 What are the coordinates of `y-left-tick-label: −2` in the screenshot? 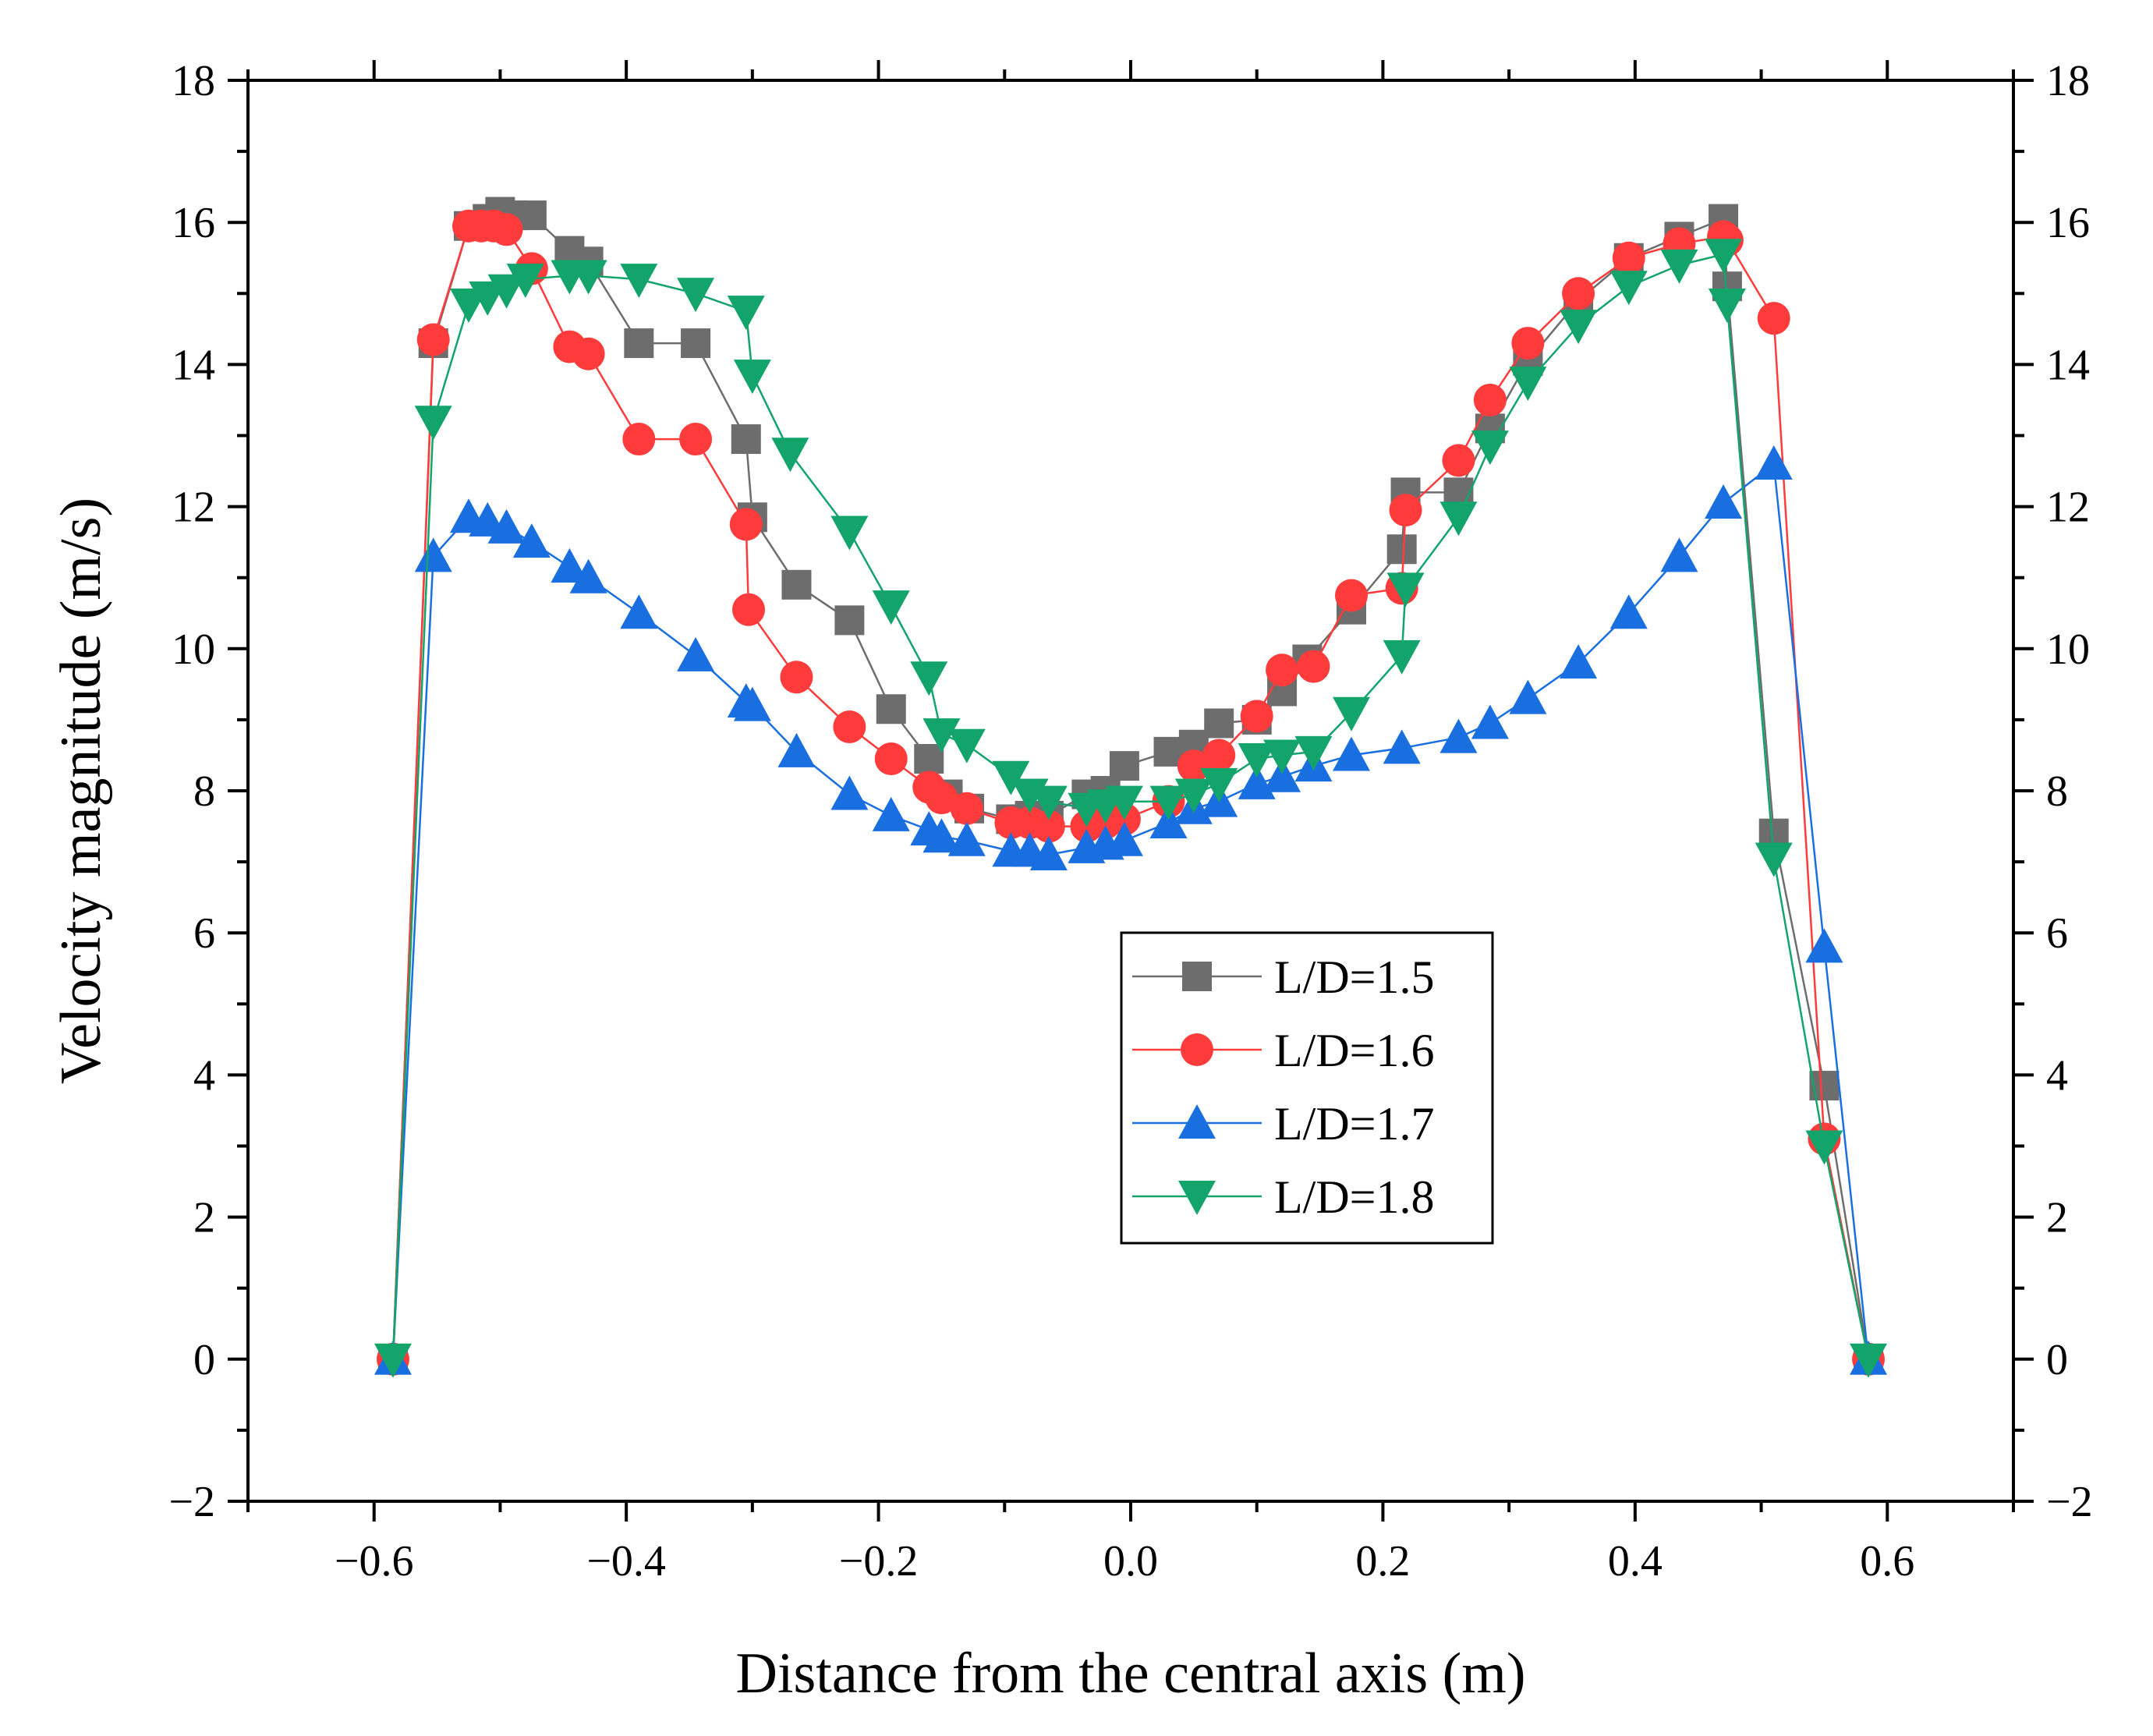 It's located at (191, 1502).